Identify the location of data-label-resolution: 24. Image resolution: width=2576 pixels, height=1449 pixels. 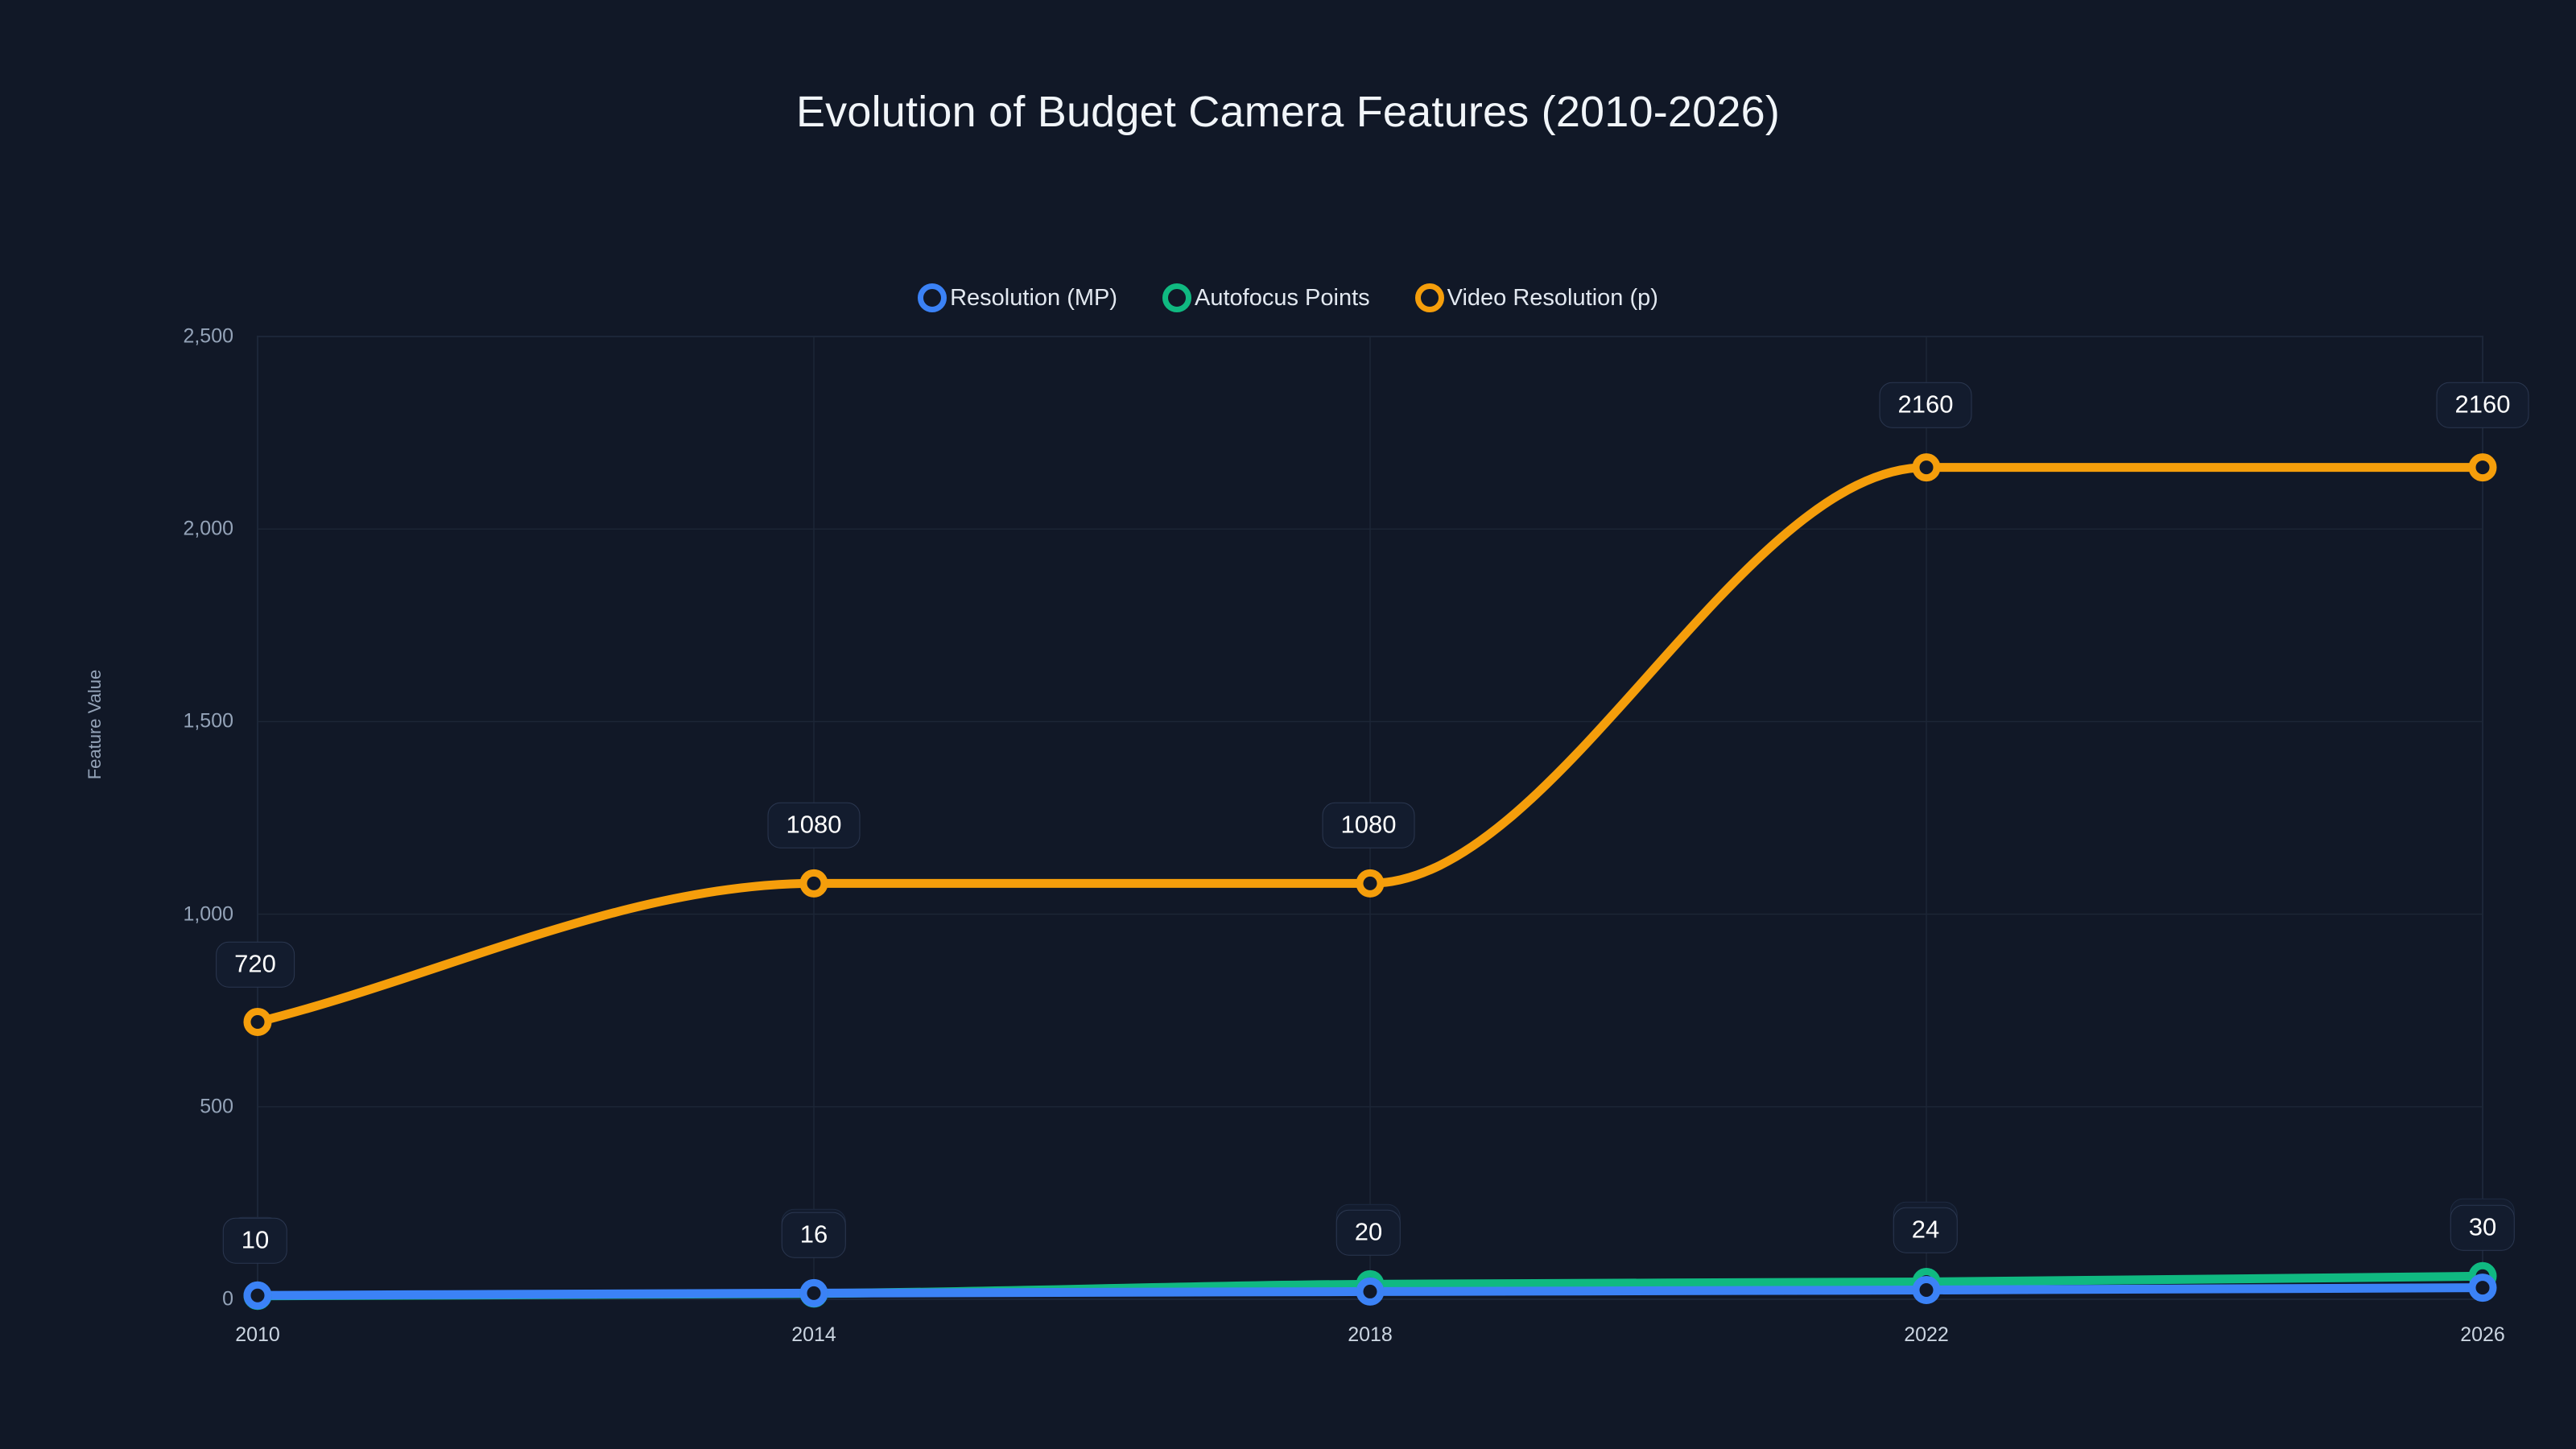
(1926, 1230).